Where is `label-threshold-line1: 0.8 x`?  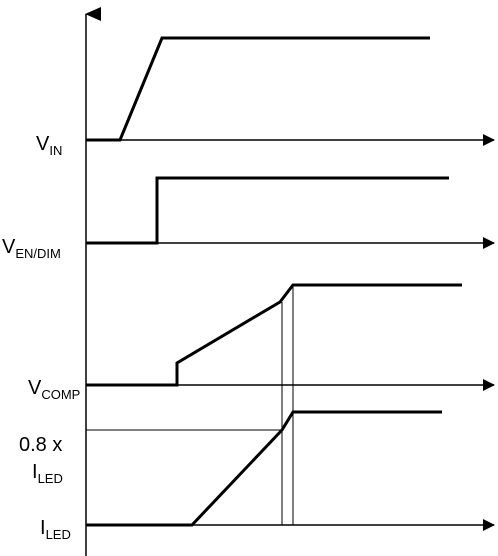 label-threshold-line1: 0.8 x is located at coordinates (40, 445).